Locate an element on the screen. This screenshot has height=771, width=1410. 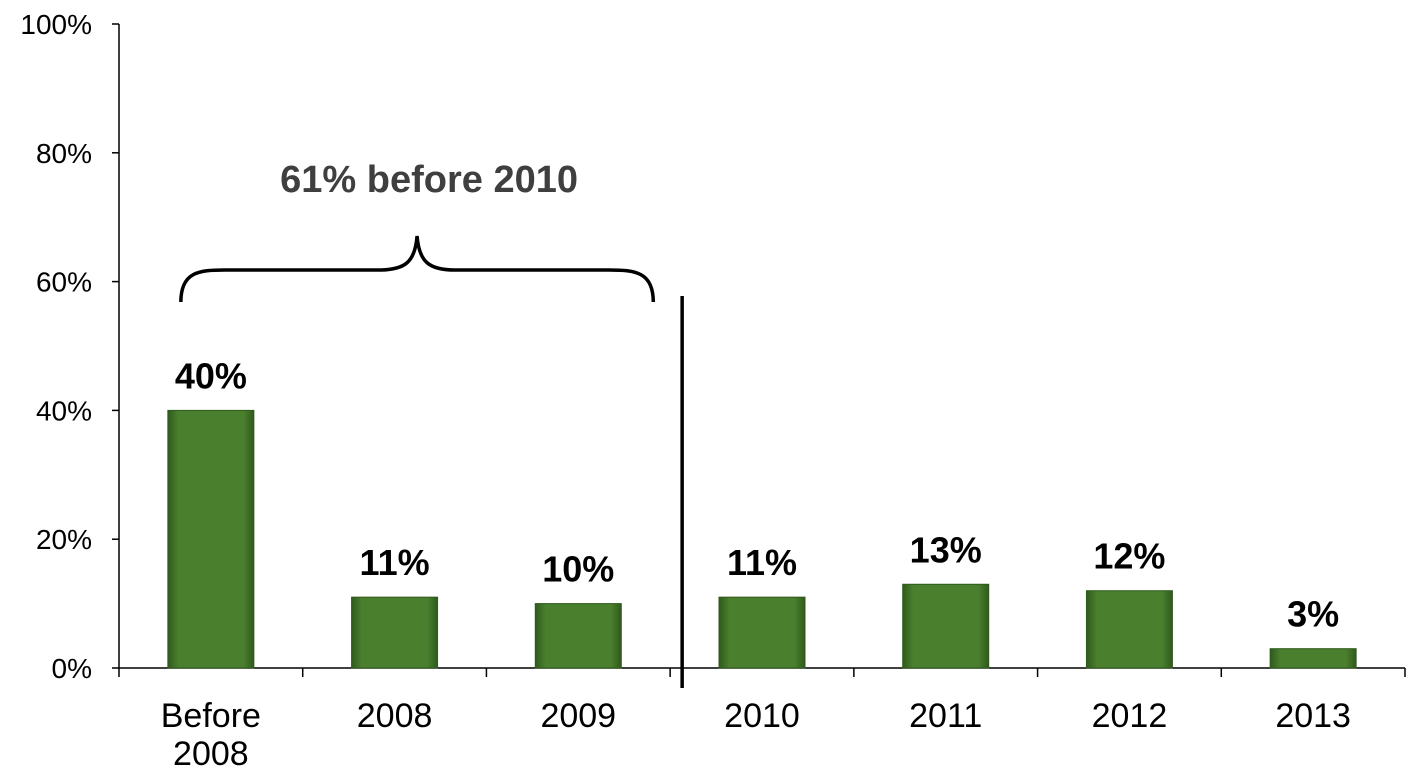
y-tick-label: 20% is located at coordinates (64, 539).